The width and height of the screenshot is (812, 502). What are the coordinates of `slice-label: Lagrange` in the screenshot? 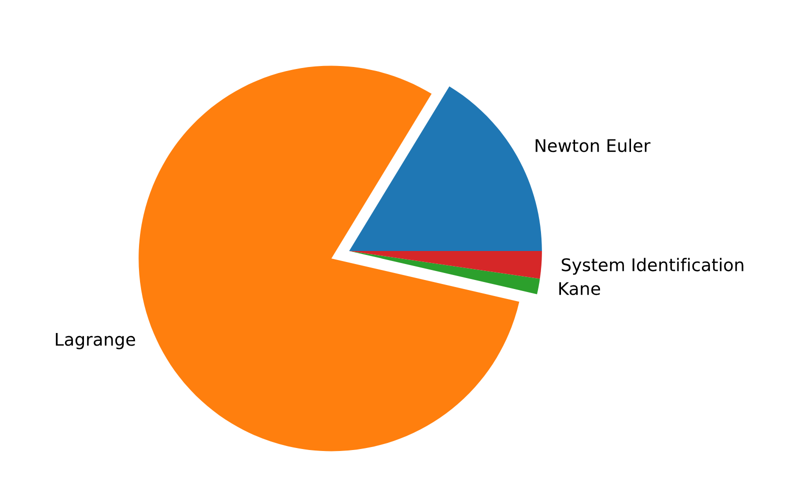 It's located at (96, 341).